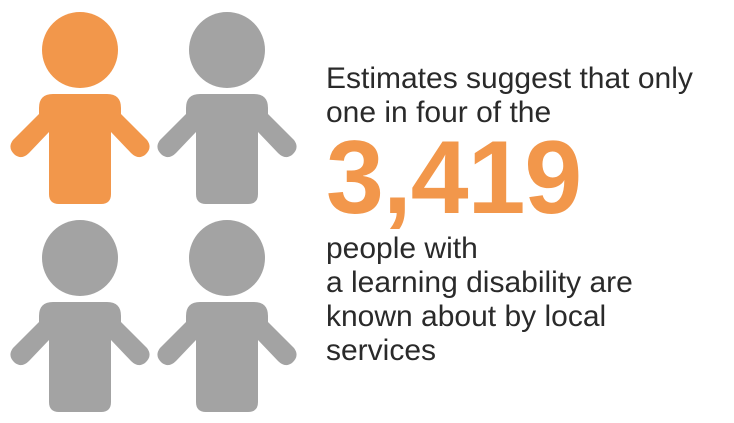 The image size is (734, 423). I want to click on big-number: 3,419, so click(454, 178).